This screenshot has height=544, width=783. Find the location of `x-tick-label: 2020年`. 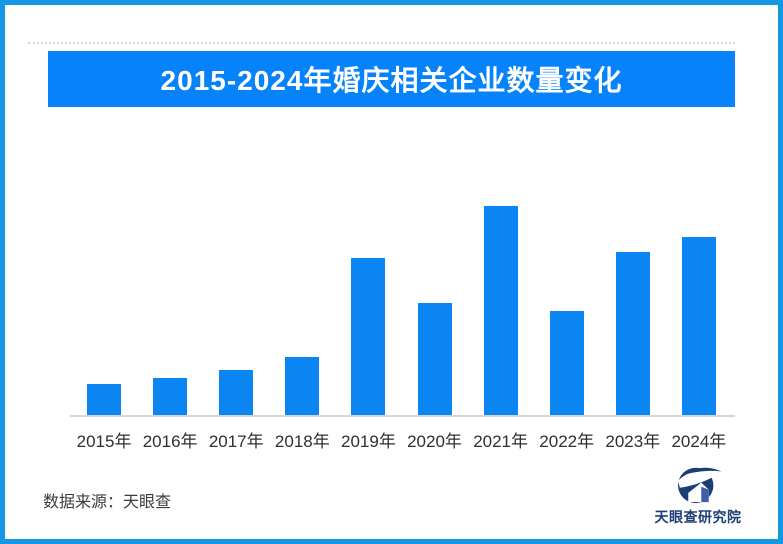

x-tick-label: 2020年 is located at coordinates (434, 441).